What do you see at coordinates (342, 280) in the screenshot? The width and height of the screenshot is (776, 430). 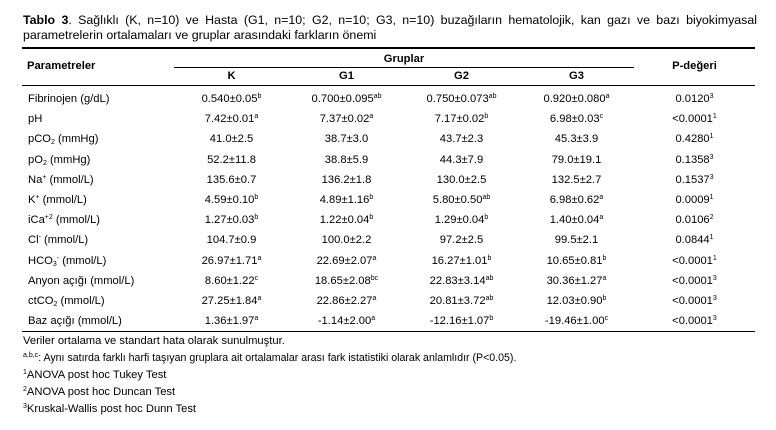 I see `mean-se-value: 18.65±2.08` at bounding box center [342, 280].